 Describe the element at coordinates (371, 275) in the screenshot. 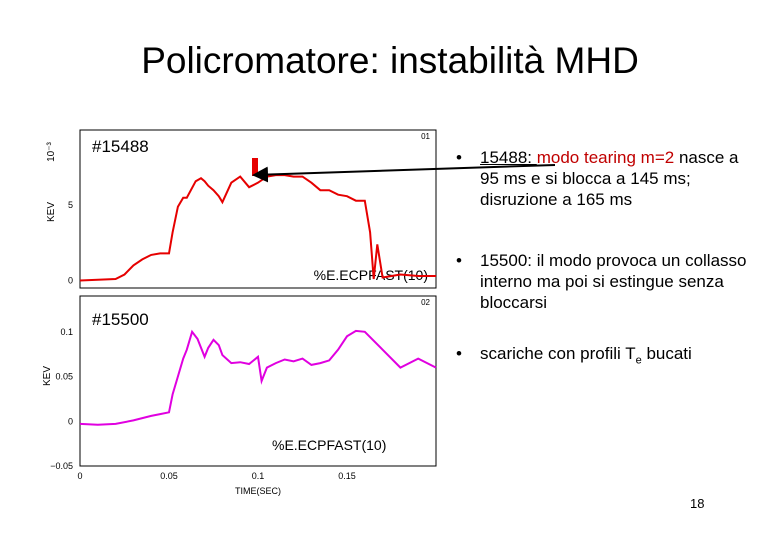

I see `top-trace-label: %E.ECPFAST(10)` at that location.